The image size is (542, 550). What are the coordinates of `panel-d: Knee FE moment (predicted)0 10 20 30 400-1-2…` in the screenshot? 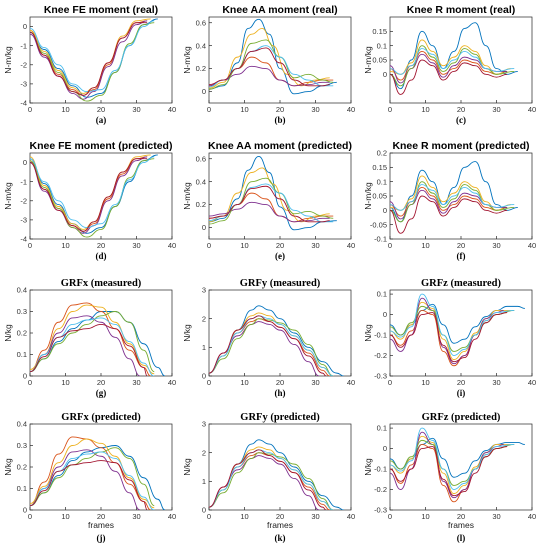 It's located at (89, 200).